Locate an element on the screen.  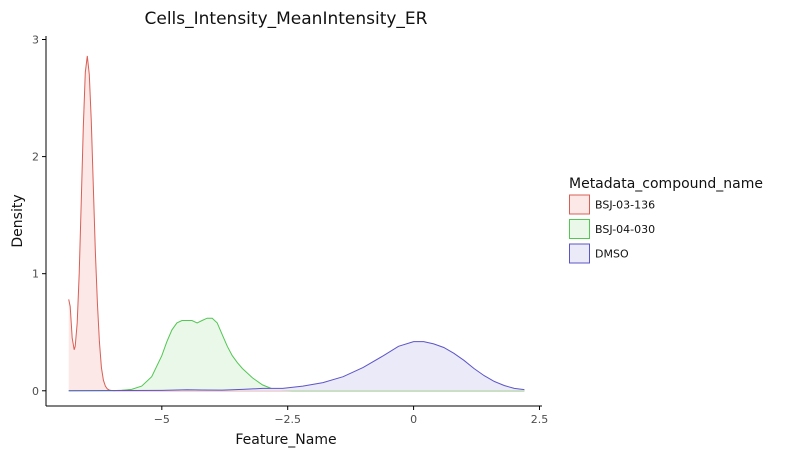
y-tick-label: 2 is located at coordinates (35, 157).